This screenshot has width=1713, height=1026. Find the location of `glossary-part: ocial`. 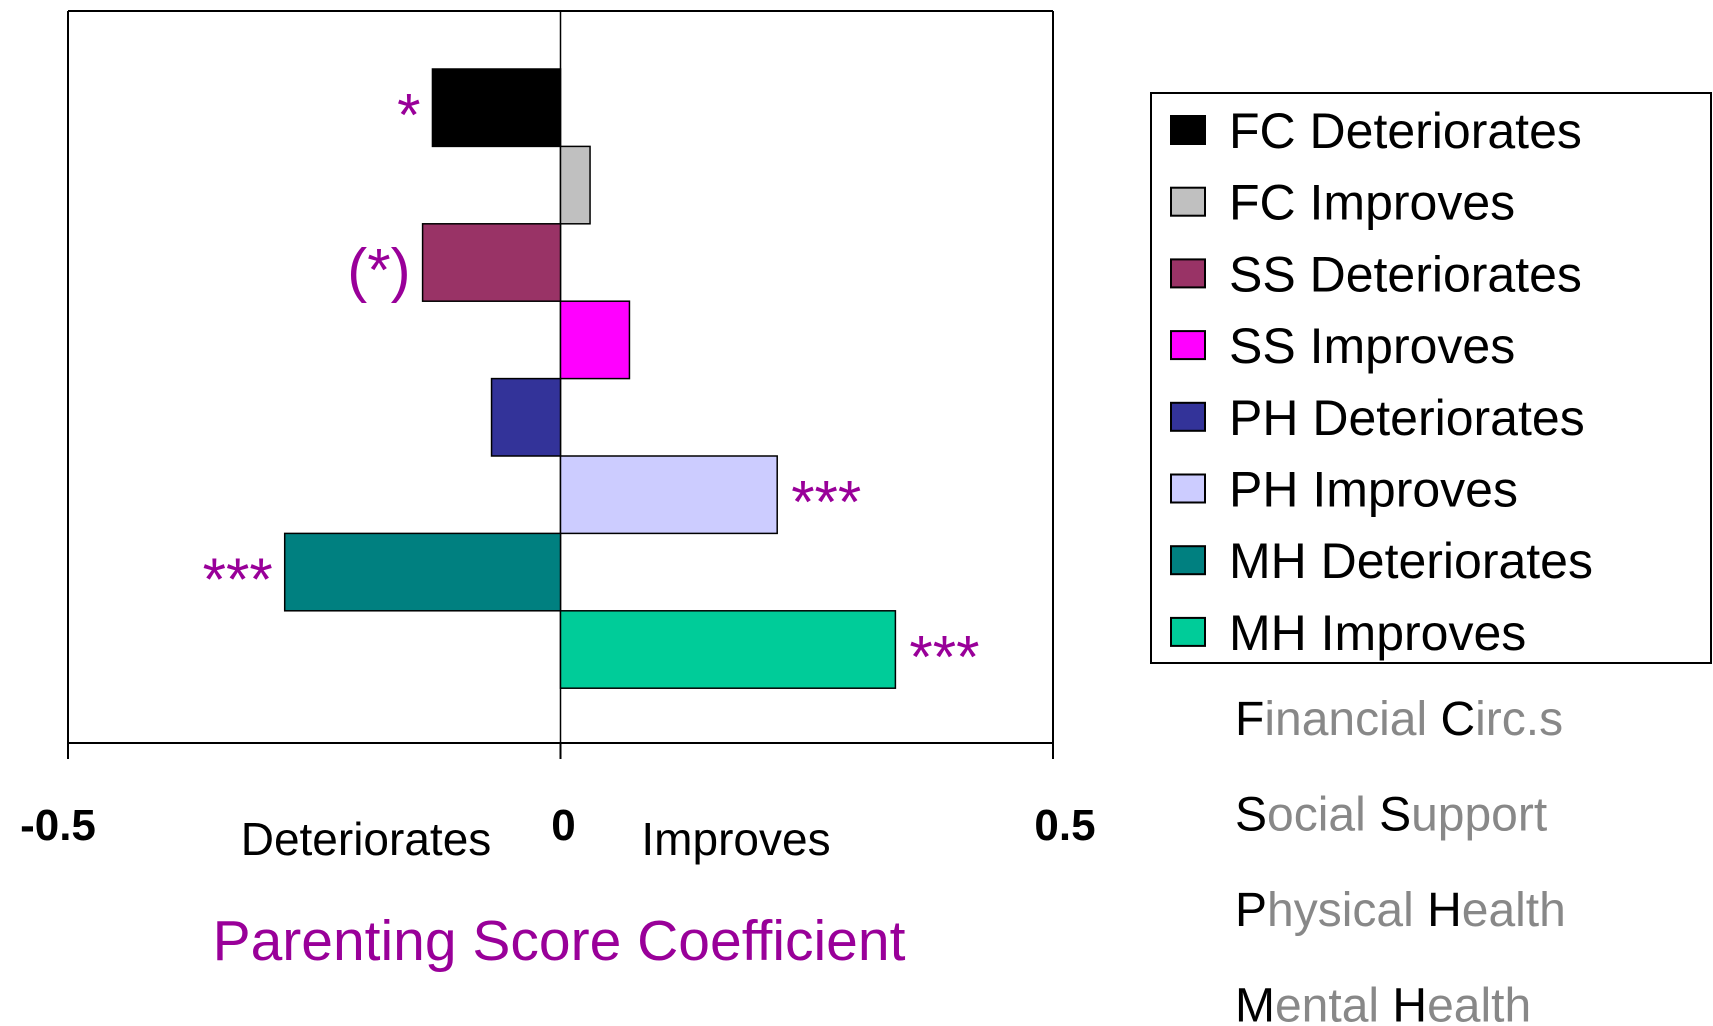

glossary-part: ocial is located at coordinates (1323, 815).